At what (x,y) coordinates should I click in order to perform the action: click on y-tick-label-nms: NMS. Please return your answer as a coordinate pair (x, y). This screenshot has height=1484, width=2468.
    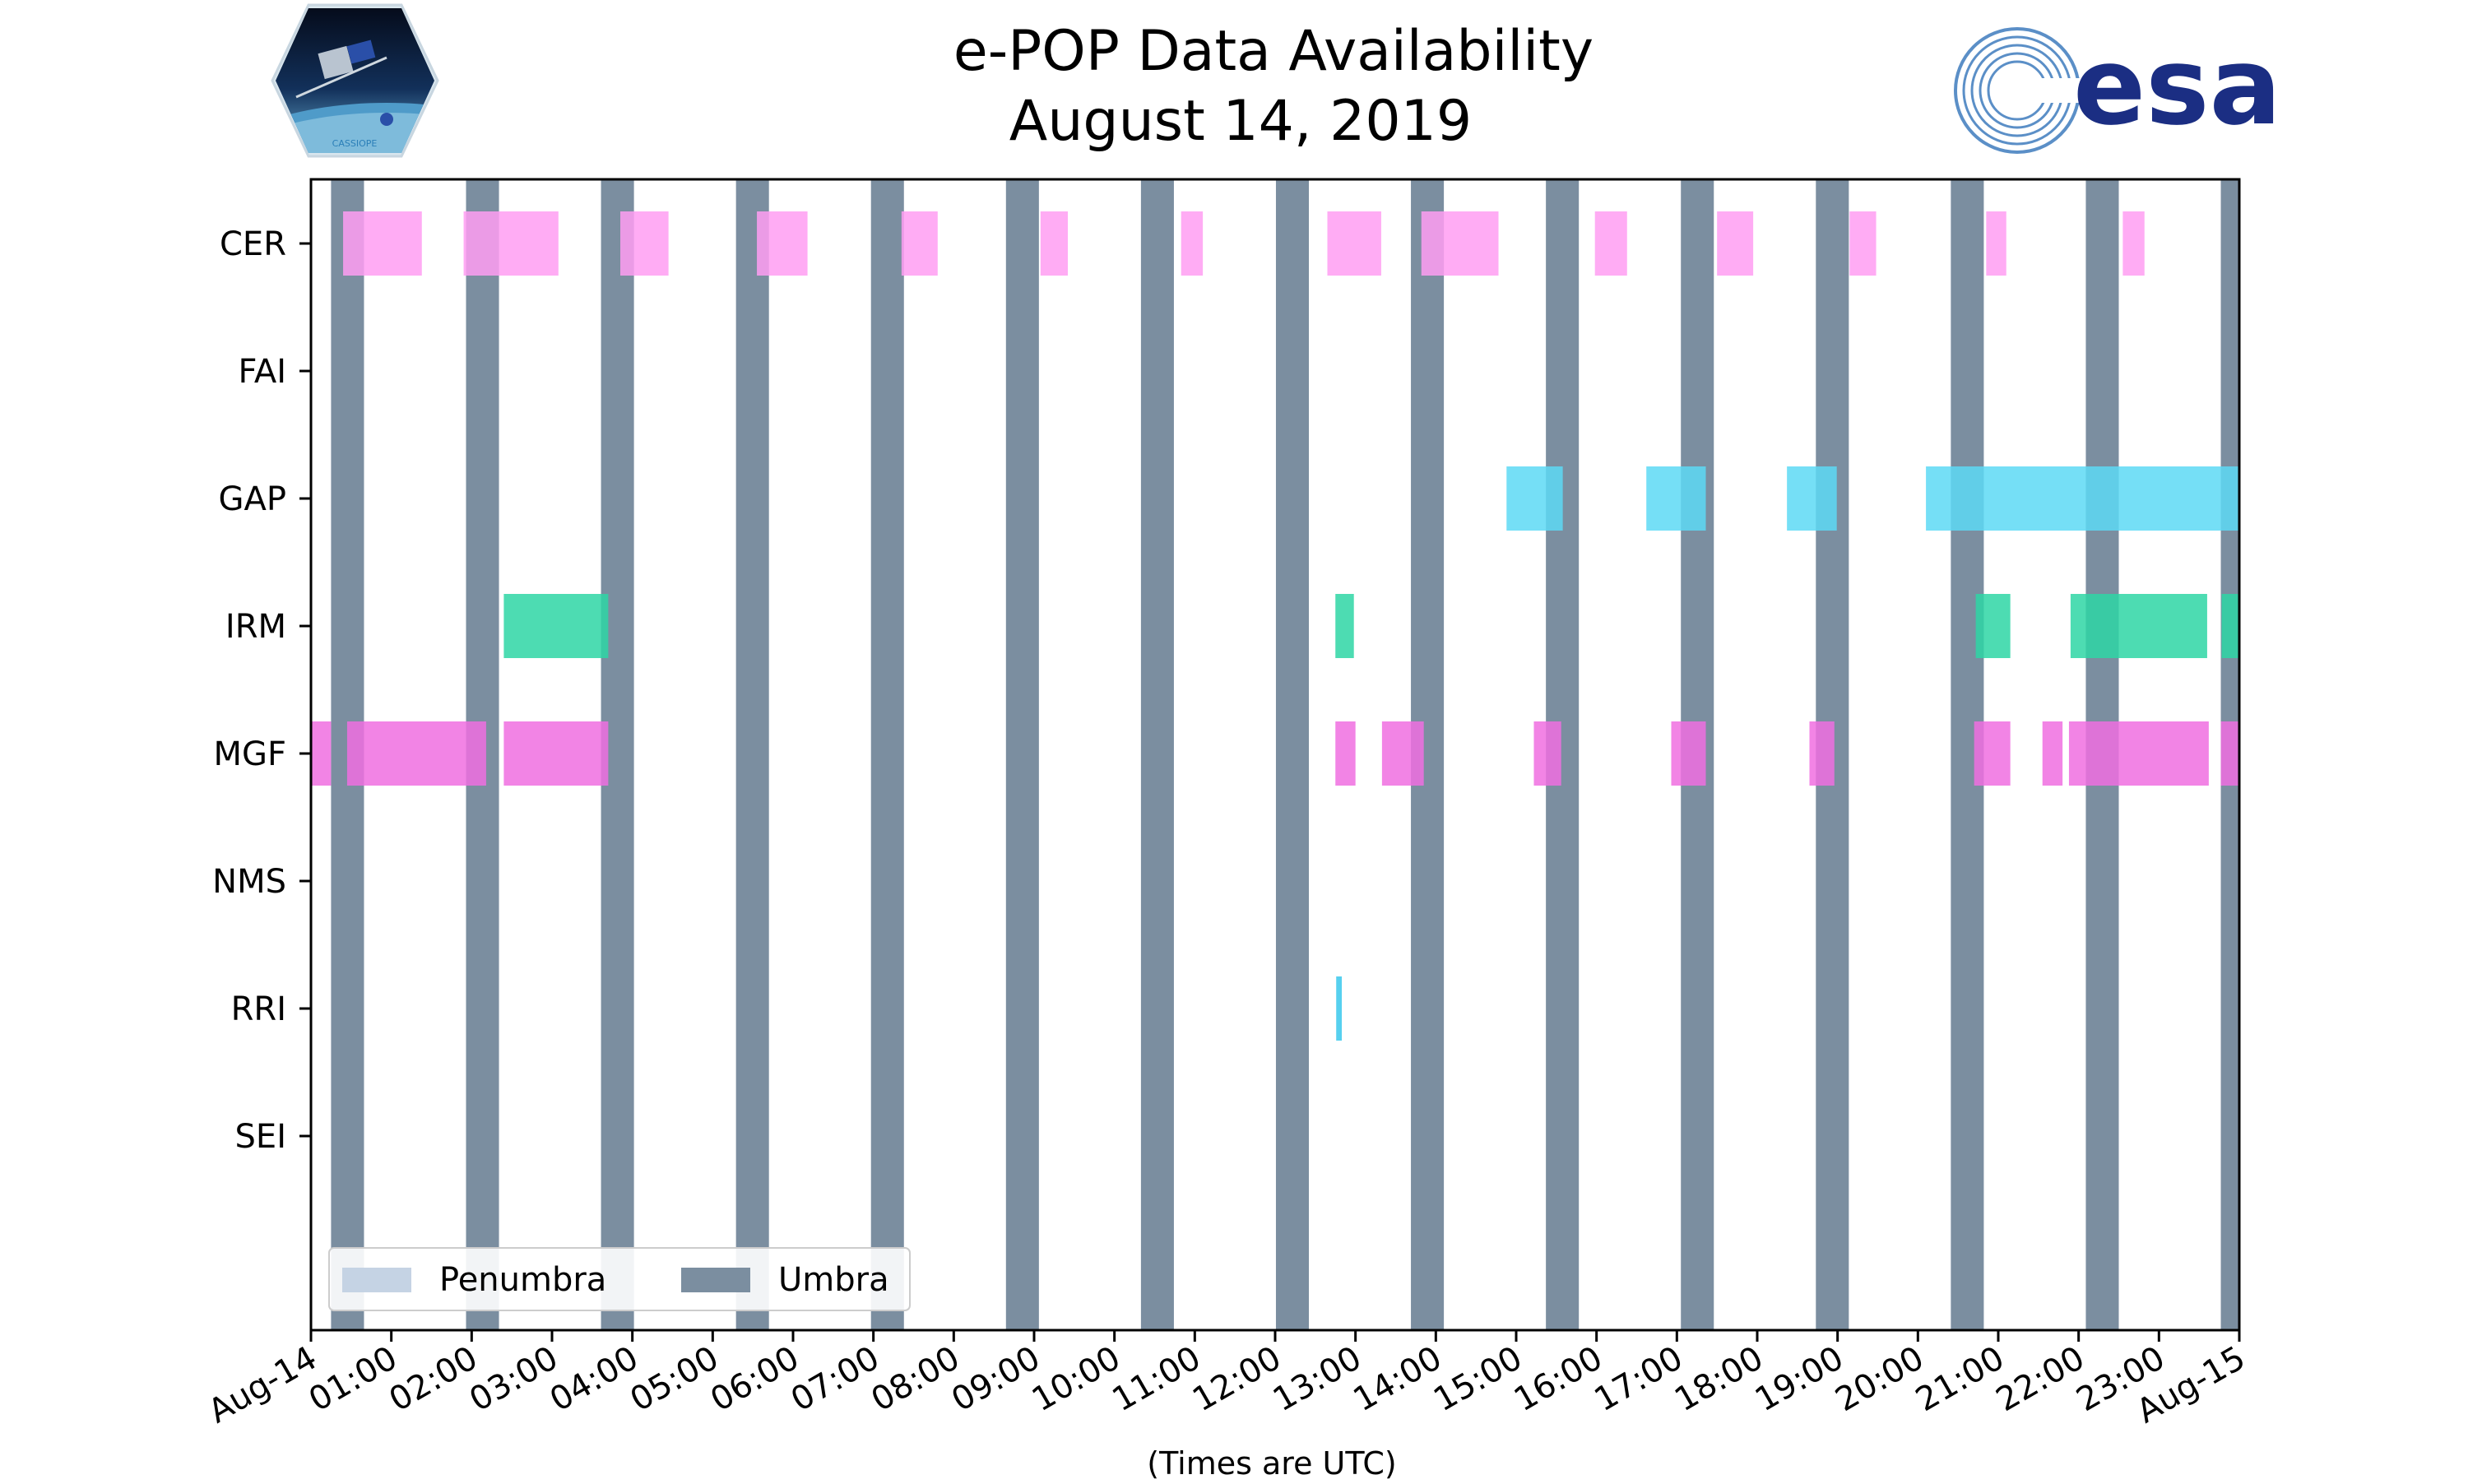
    Looking at the image, I should click on (249, 882).